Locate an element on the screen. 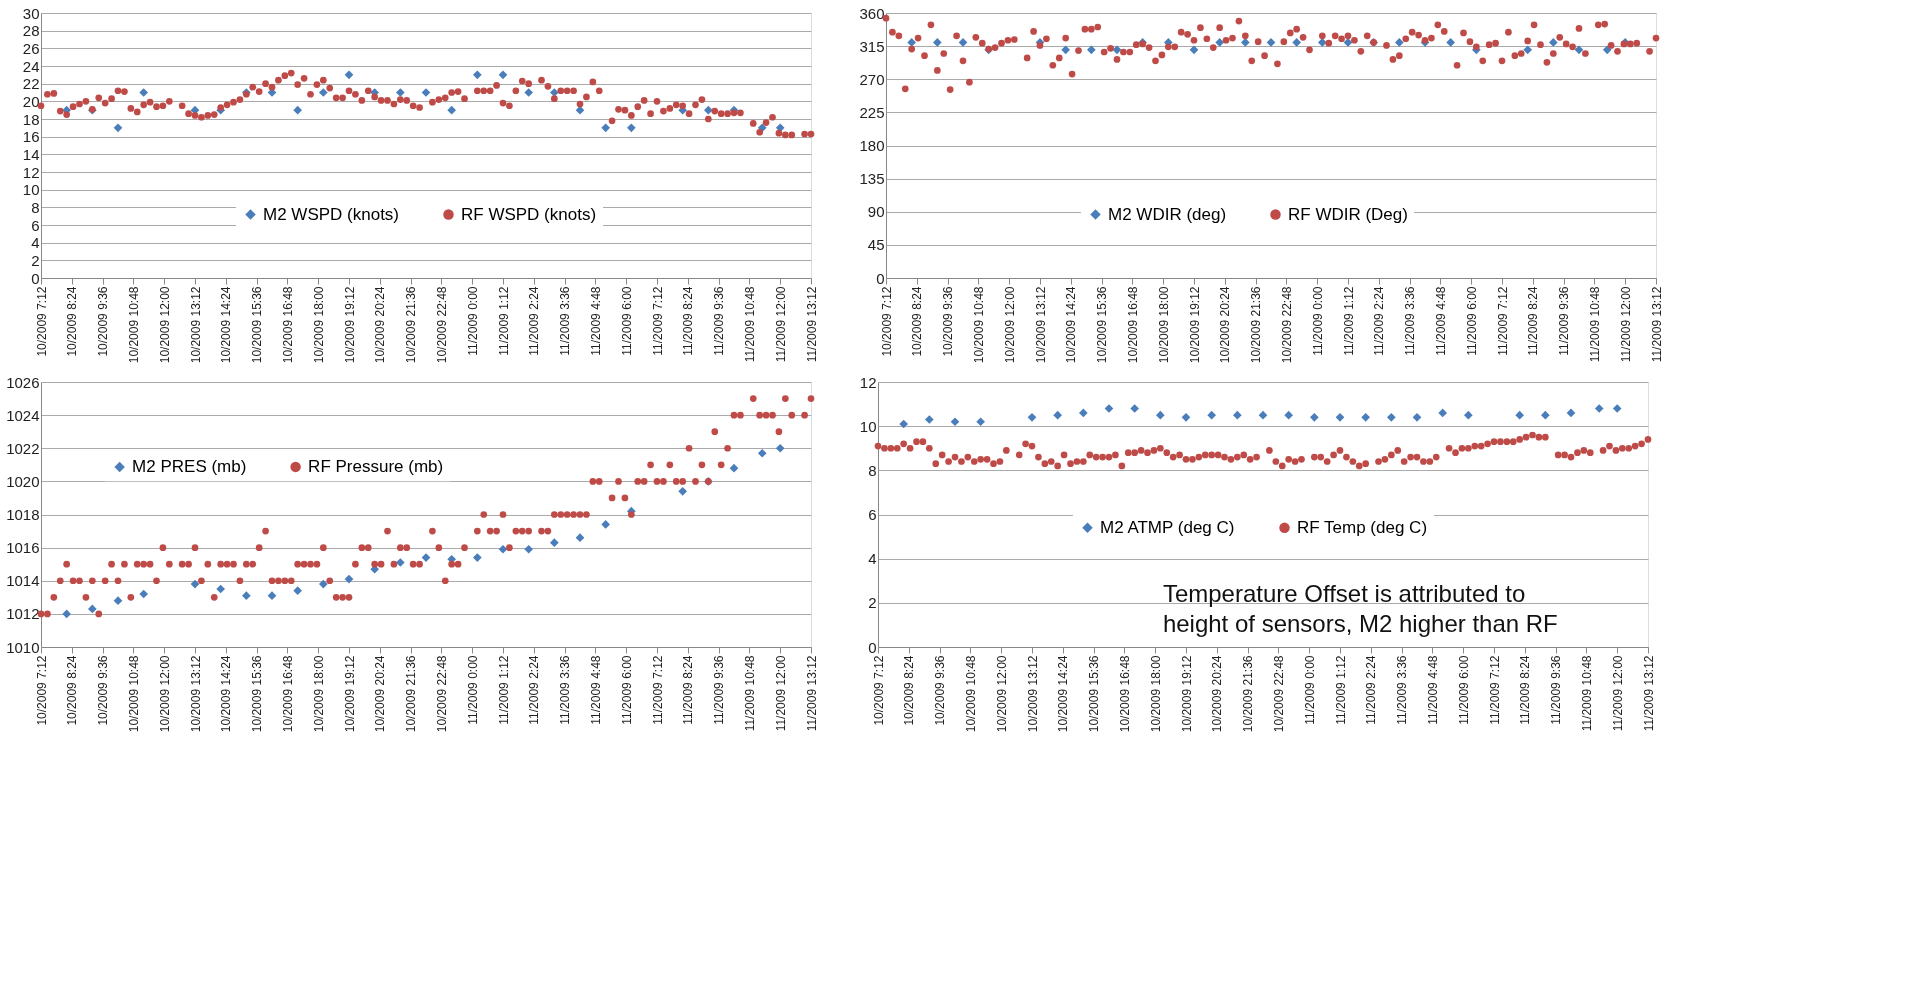 Image resolution: width=1917 pixels, height=1006 pixels. y-tick-label: 1010 is located at coordinates (23, 647).